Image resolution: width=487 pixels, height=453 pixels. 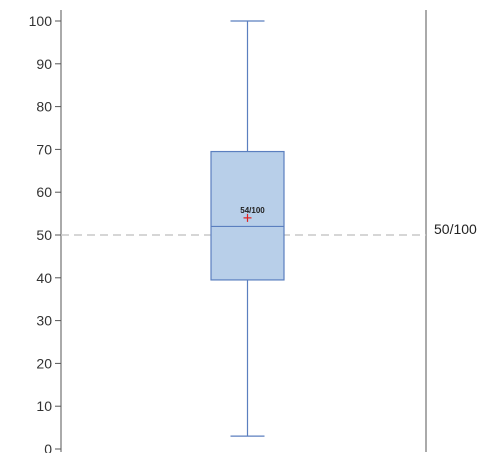 What do you see at coordinates (44, 107) in the screenshot?
I see `y-tick-label: 80` at bounding box center [44, 107].